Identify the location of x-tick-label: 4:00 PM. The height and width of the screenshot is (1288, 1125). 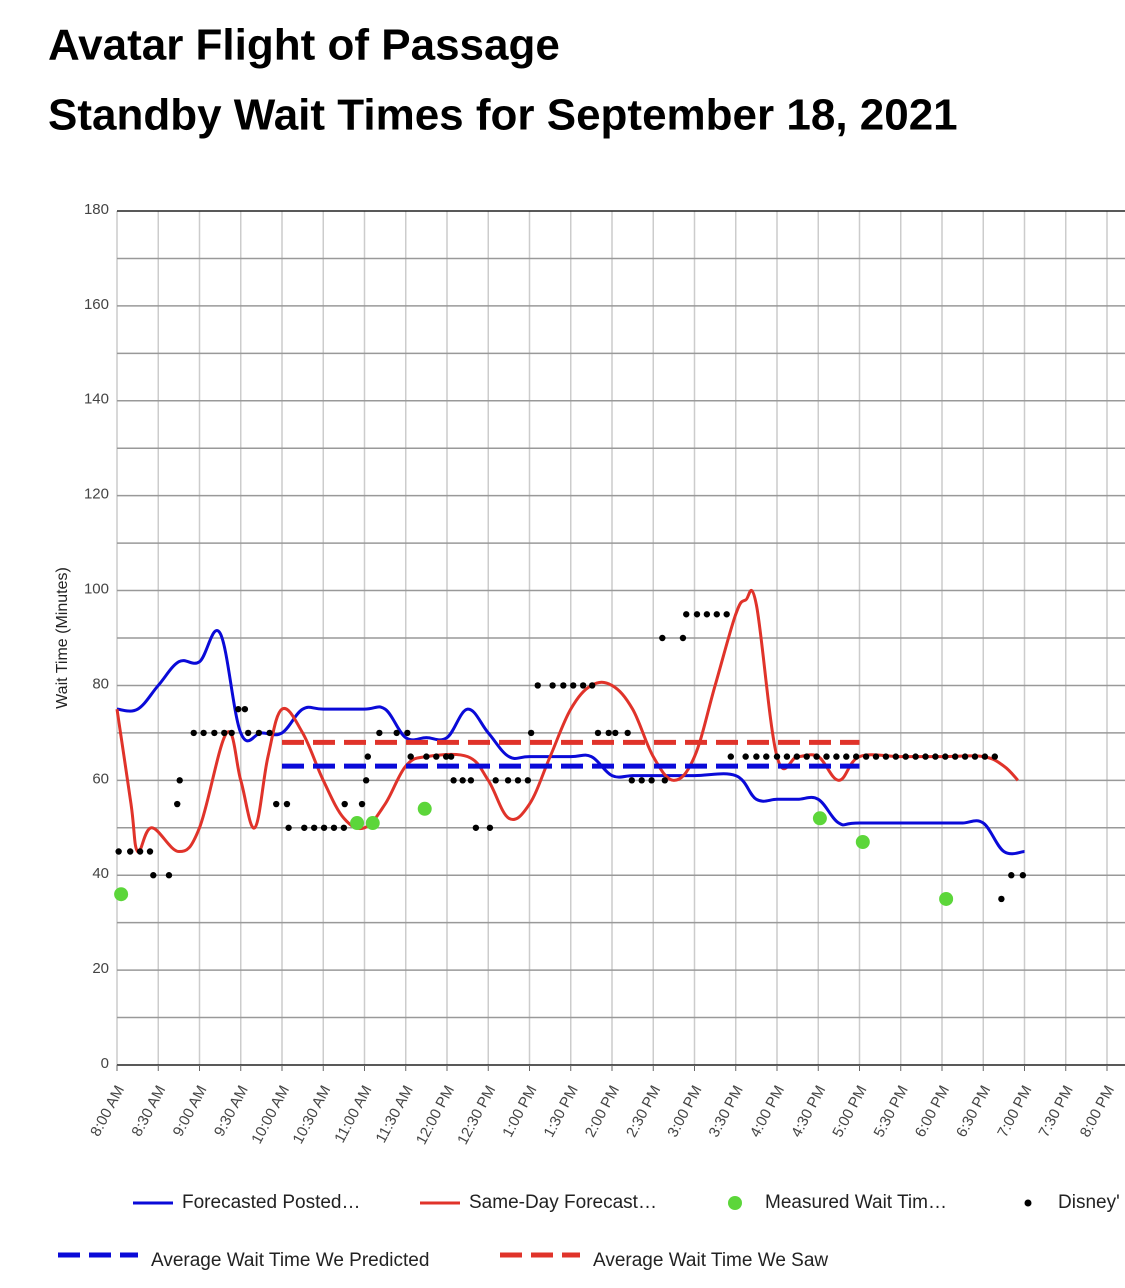
(767, 1111).